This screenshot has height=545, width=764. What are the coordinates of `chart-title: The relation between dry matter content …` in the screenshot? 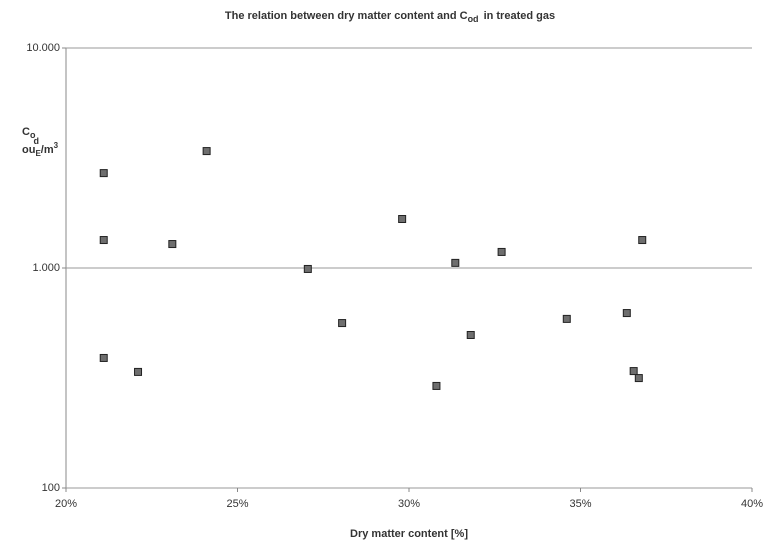 It's located at (390, 17).